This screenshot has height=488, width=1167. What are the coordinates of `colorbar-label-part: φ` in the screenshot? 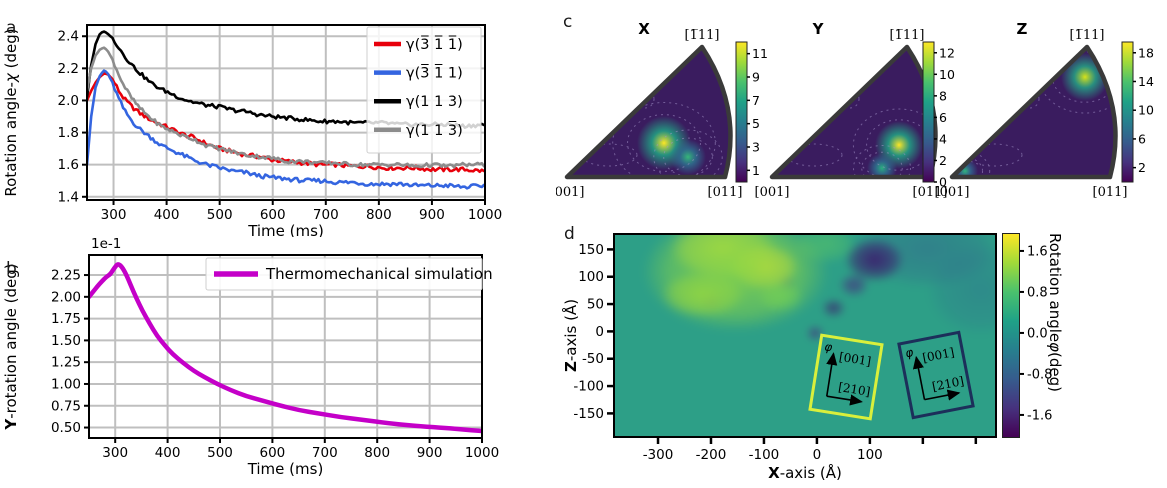 It's located at (1055, 347).